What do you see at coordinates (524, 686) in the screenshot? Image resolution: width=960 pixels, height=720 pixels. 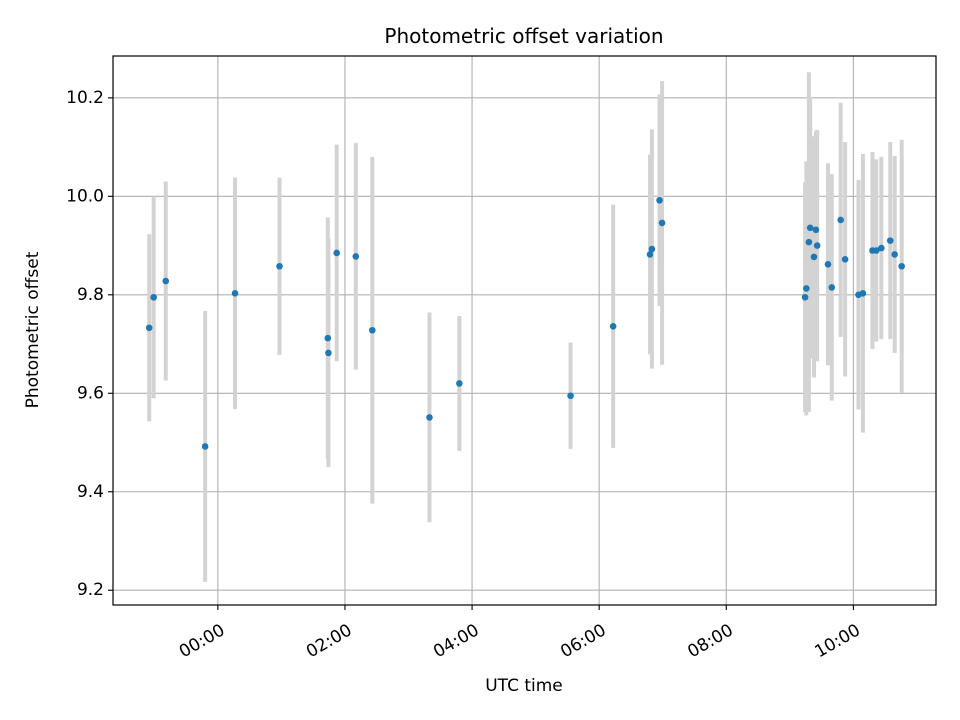 I see `x-axis-label: UTC time` at bounding box center [524, 686].